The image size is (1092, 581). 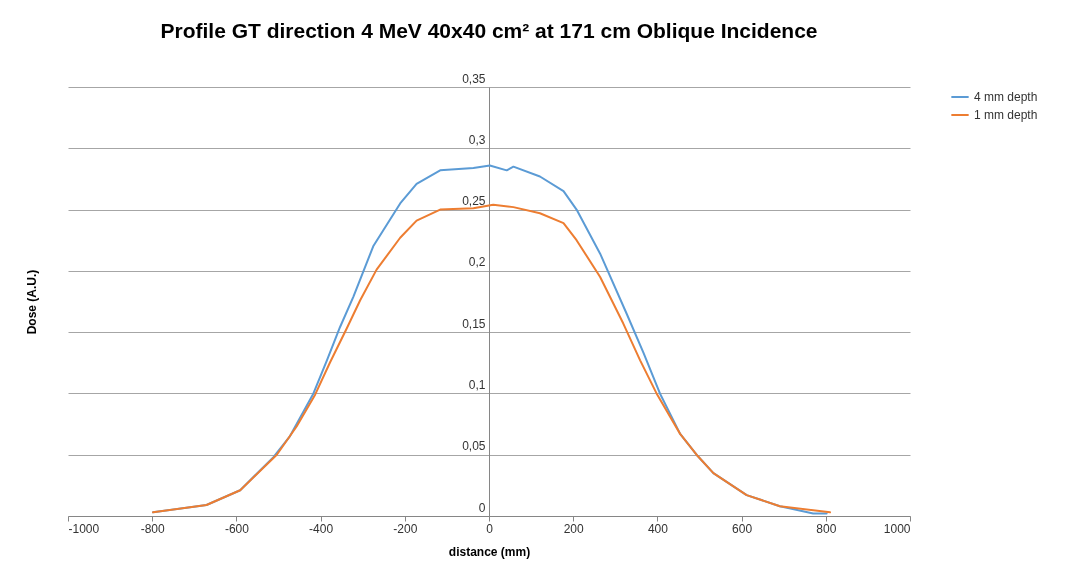 I want to click on x-tick-label: 400, so click(x=658, y=528).